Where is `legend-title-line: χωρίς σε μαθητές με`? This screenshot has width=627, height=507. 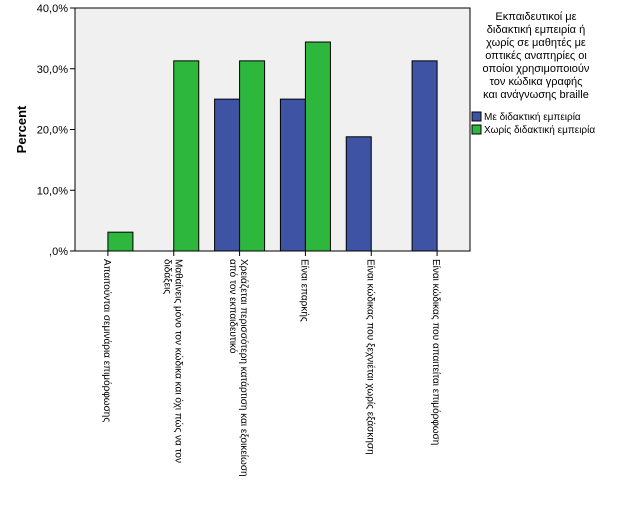 legend-title-line: χωρίς σε μαθητές με is located at coordinates (536, 43).